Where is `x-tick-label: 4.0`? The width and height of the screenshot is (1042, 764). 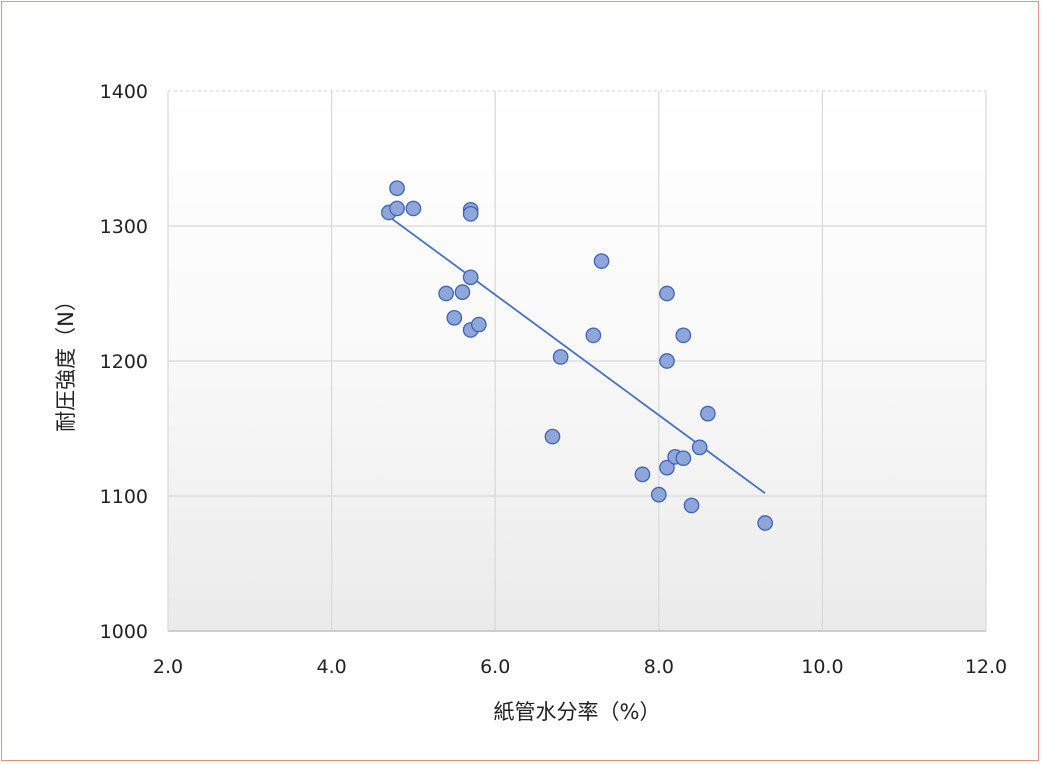
x-tick-label: 4.0 is located at coordinates (331, 667).